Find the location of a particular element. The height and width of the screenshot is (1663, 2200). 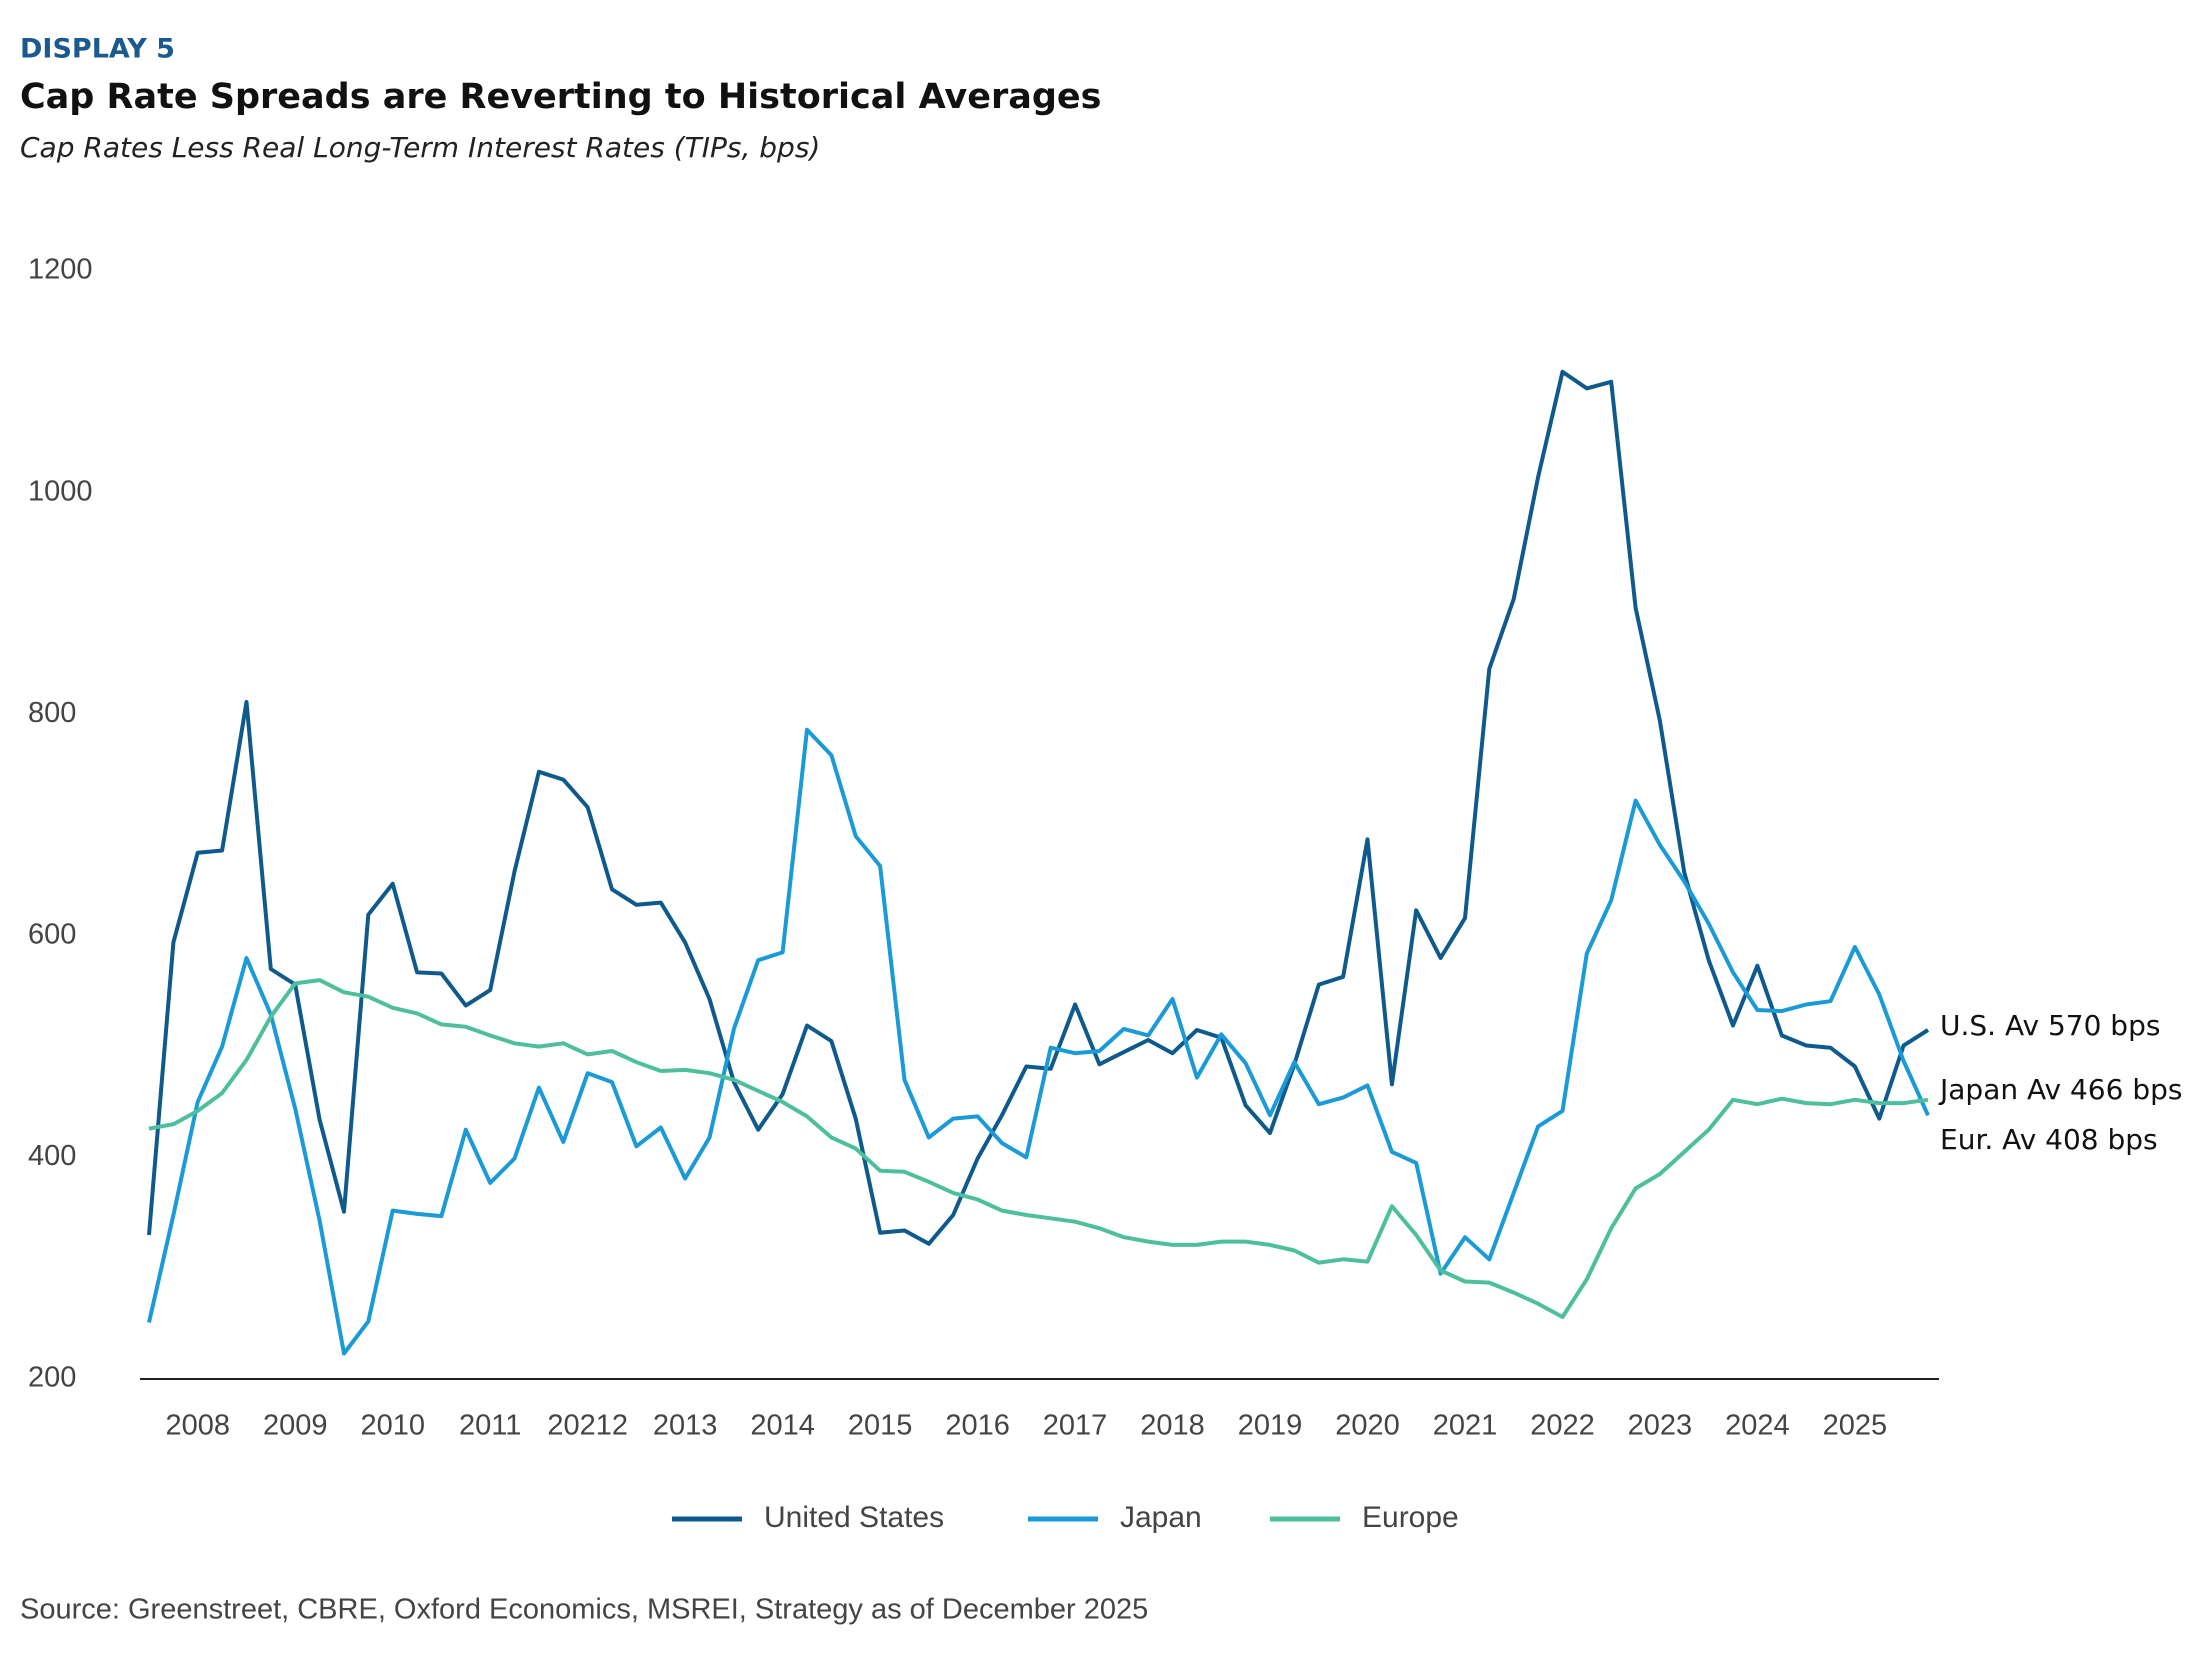

x-tick-label: 2015 is located at coordinates (880, 1426).